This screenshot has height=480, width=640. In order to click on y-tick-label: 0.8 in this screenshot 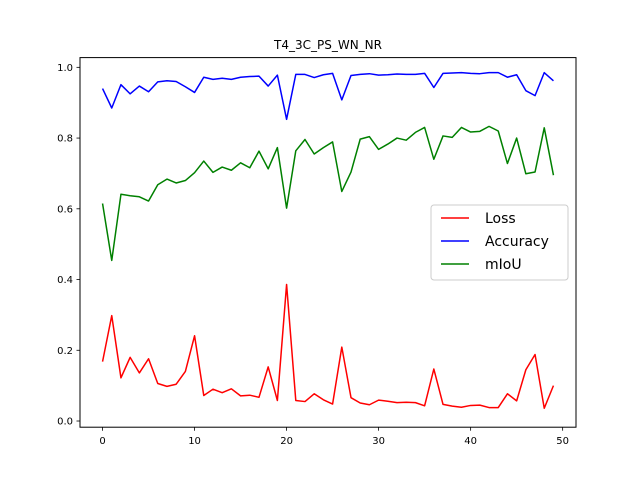, I will do `click(65, 139)`.